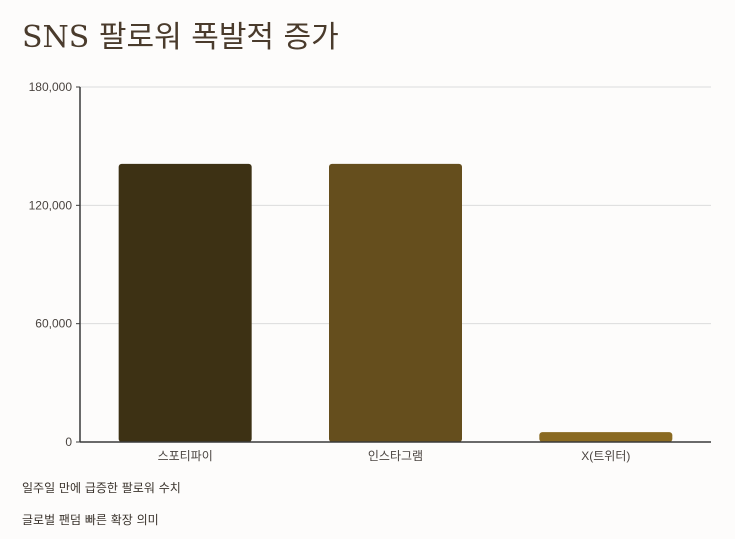  What do you see at coordinates (395, 456) in the screenshot?
I see `x-tick-label-1: 인스타그램` at bounding box center [395, 456].